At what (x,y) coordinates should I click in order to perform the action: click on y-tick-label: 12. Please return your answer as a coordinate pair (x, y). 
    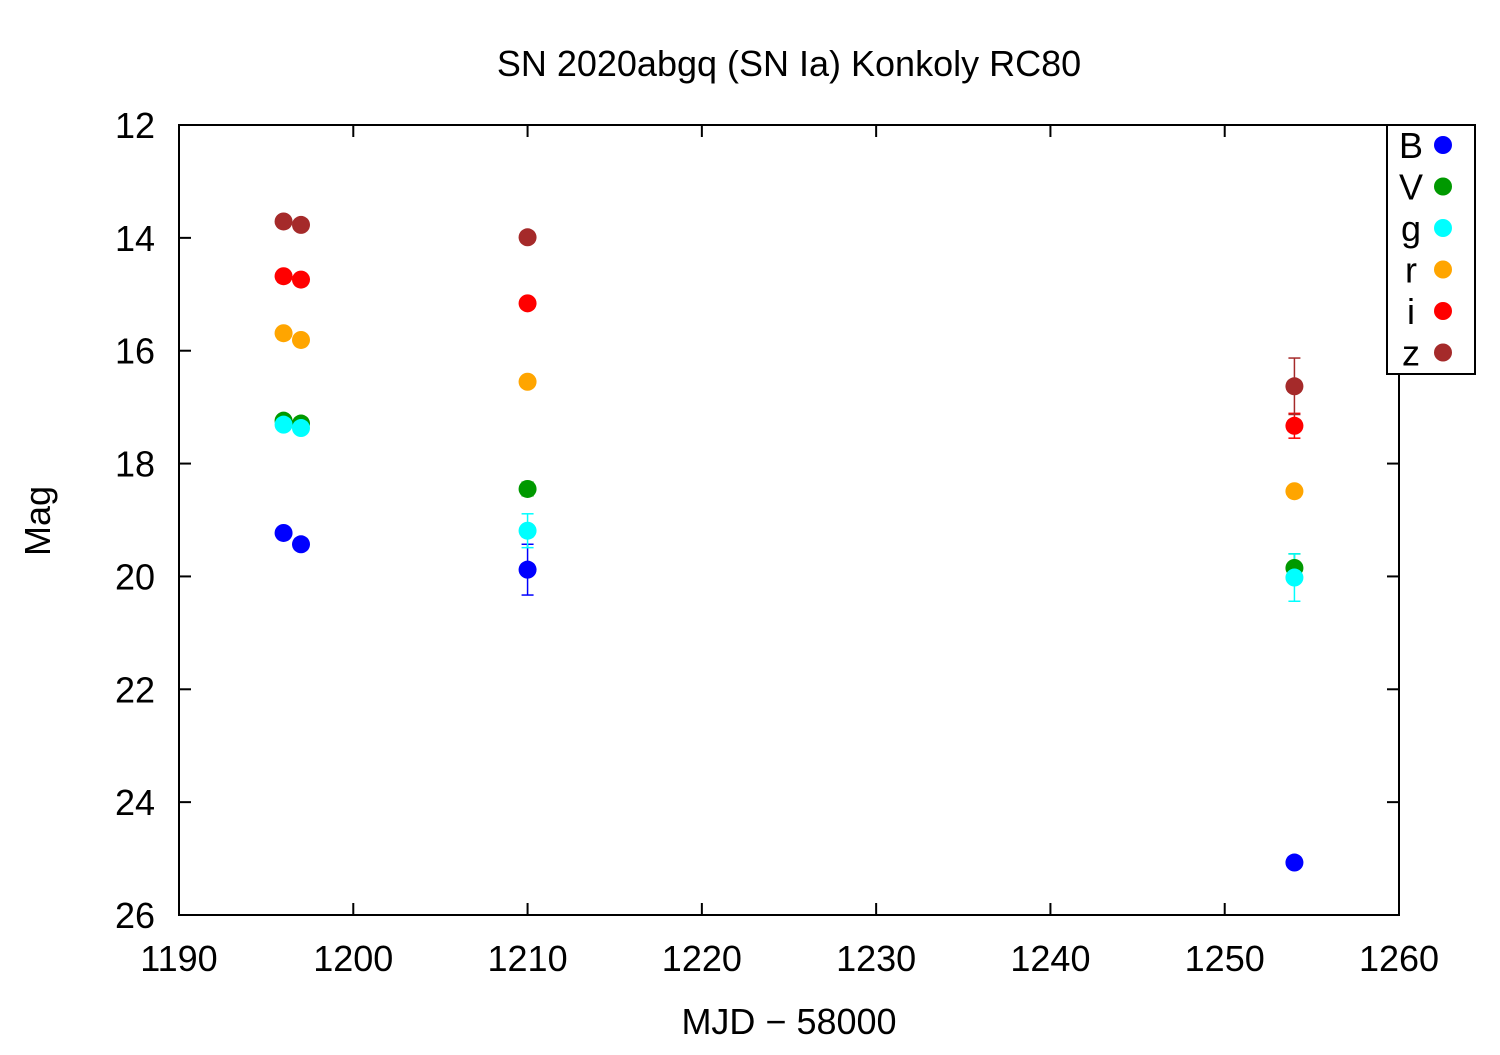
    Looking at the image, I should click on (135, 125).